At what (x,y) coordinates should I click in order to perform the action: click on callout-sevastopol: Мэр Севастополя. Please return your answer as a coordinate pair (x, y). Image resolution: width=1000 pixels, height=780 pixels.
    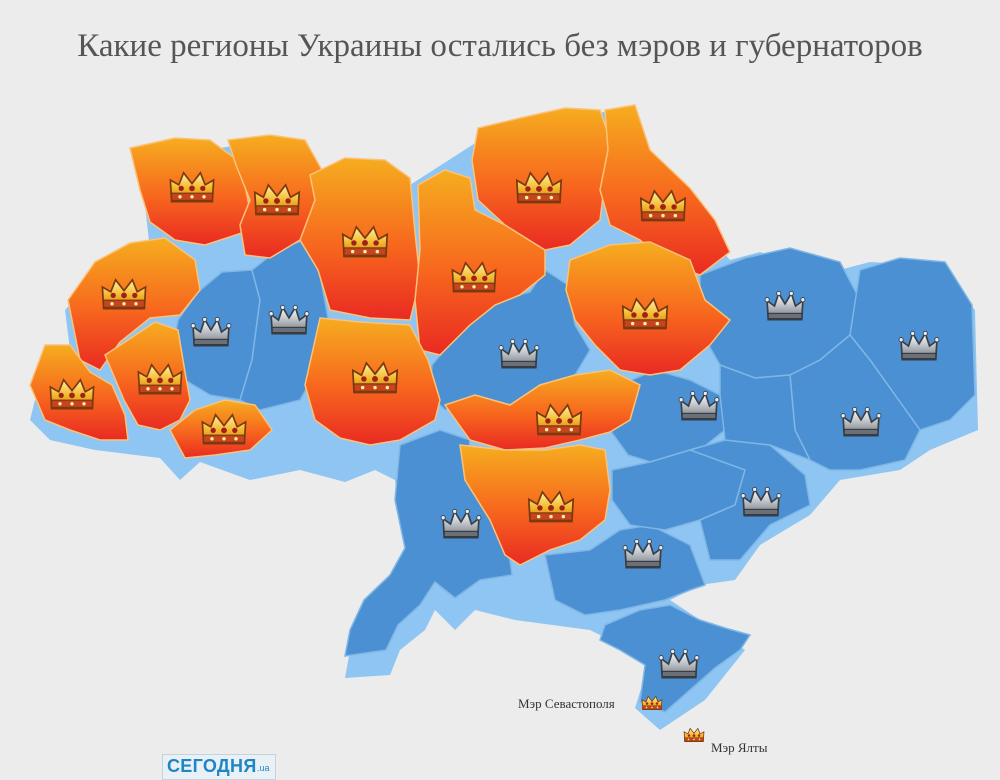
    Looking at the image, I should click on (566, 703).